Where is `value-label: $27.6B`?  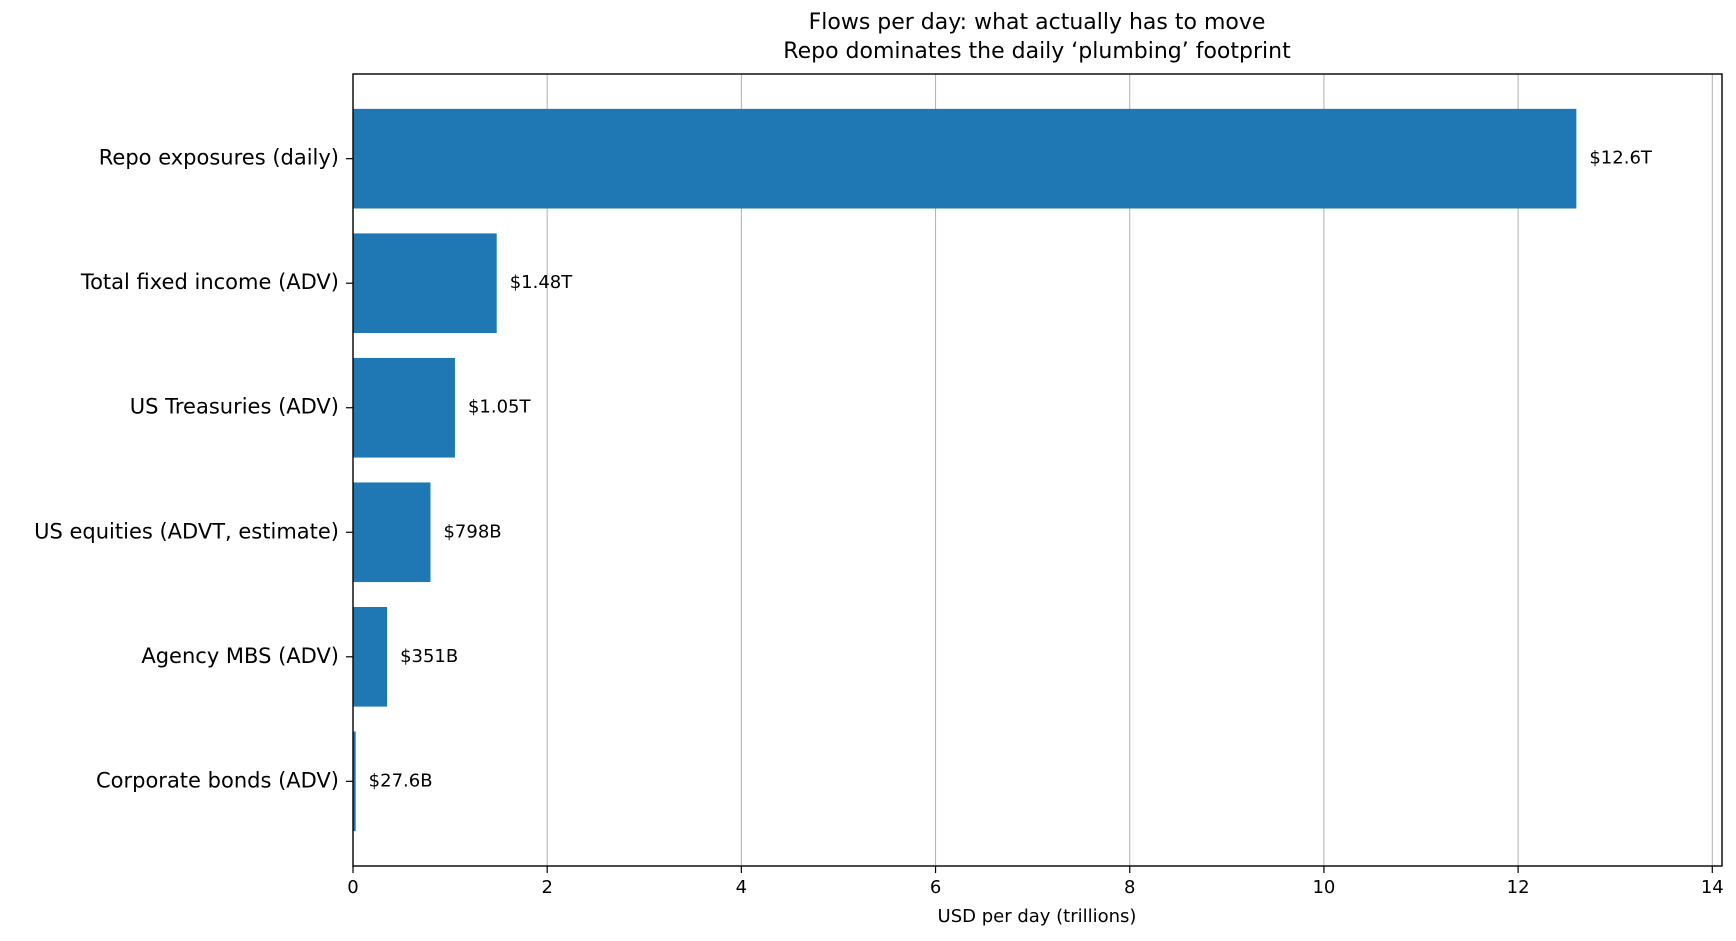 value-label: $27.6B is located at coordinates (401, 780).